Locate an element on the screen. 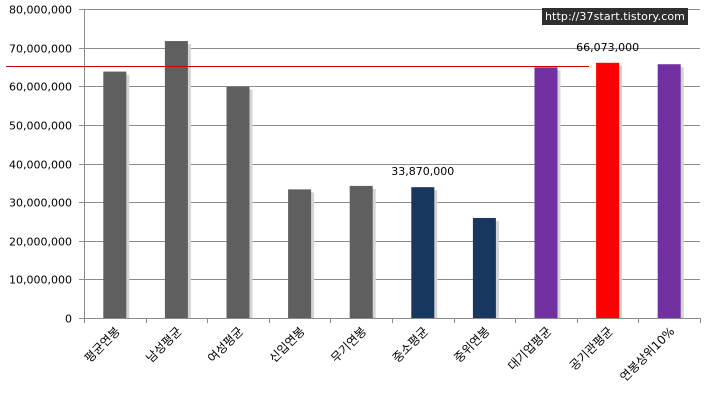 This screenshot has height=406, width=707. y-tick-label: 20,000,000 is located at coordinates (40, 242).